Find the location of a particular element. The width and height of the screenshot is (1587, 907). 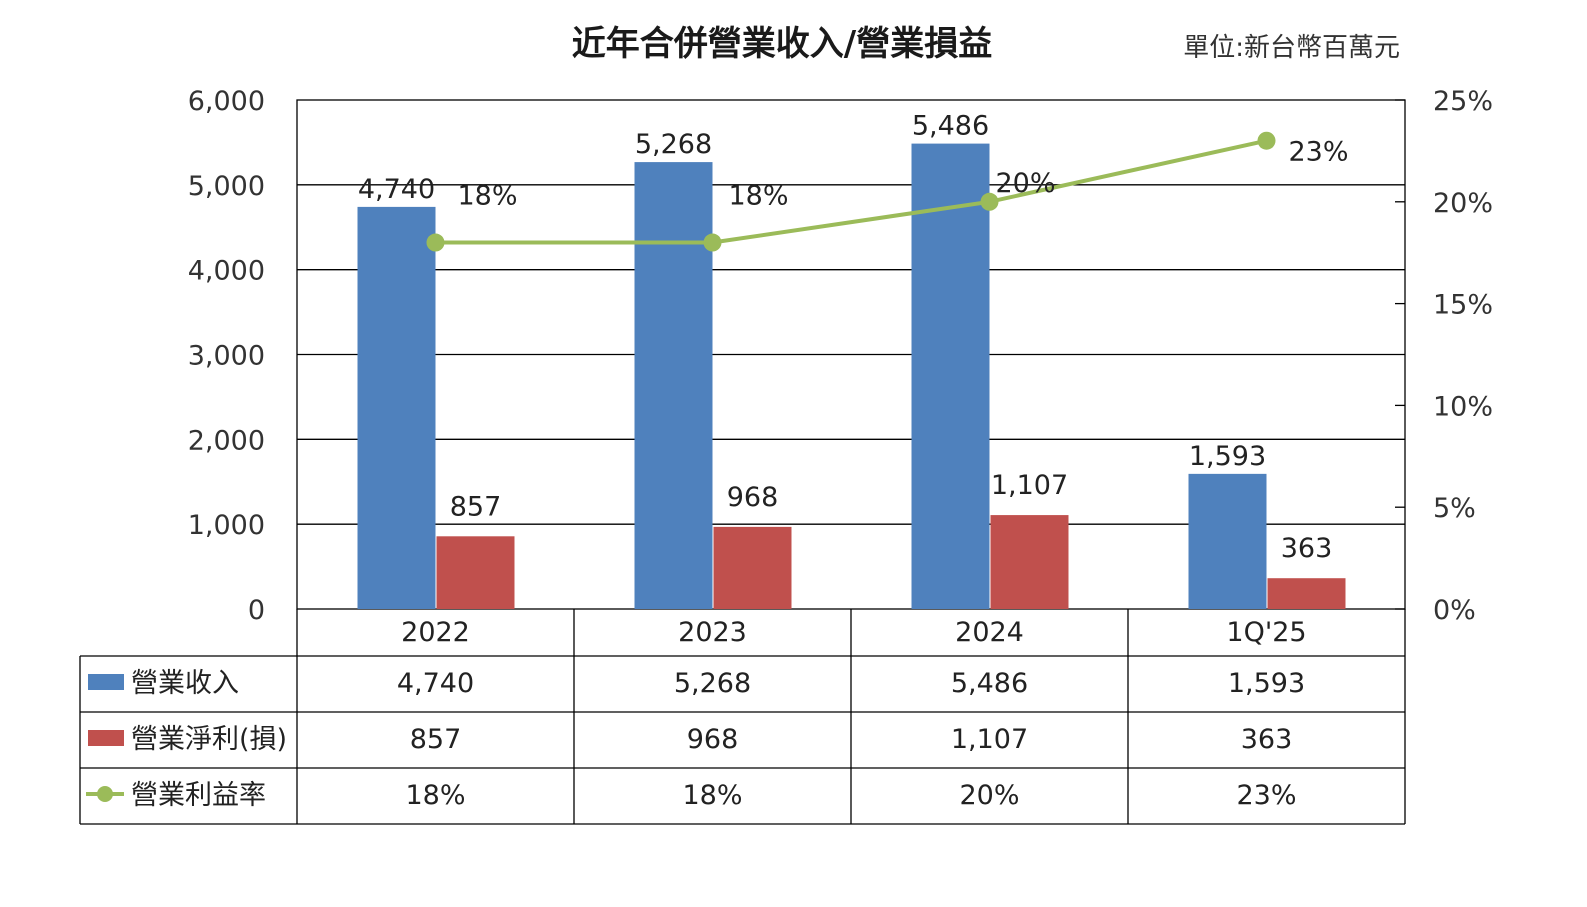

chart-title: 近年合併營業收入/營業損益 is located at coordinates (782, 44).